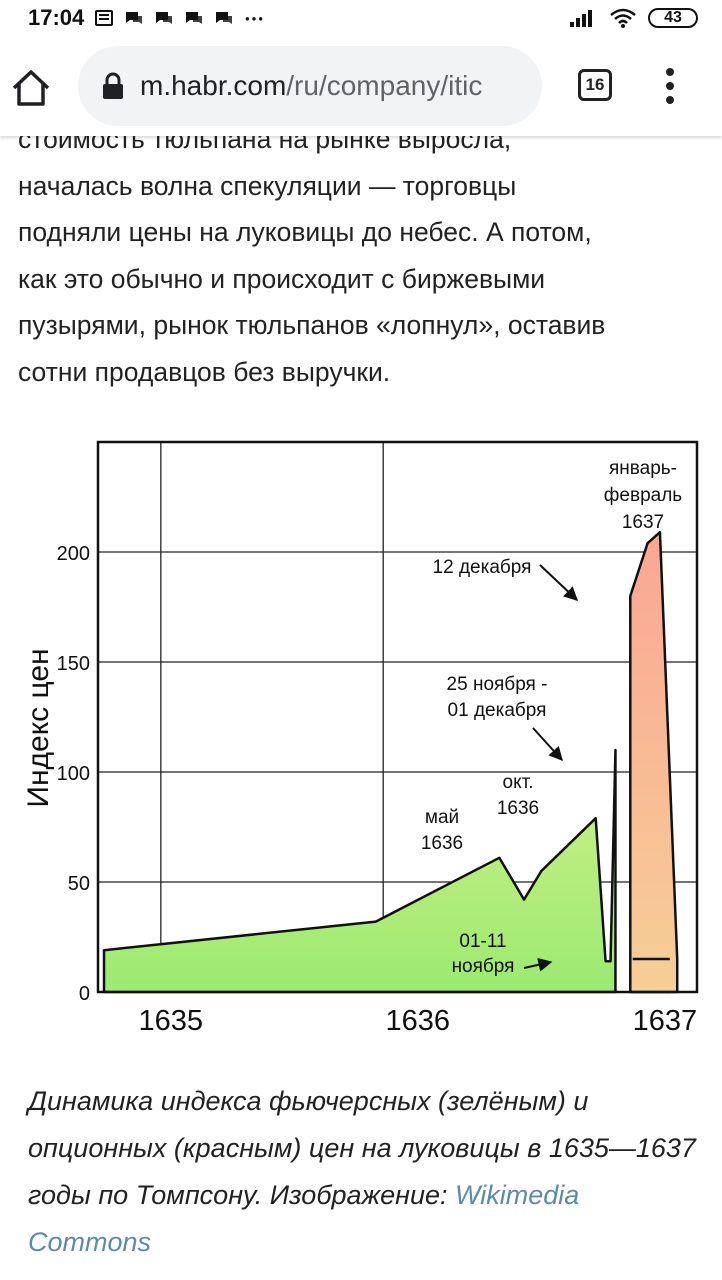  I want to click on chart-annotation: 25 ноября - 01 декабря, so click(497, 697).